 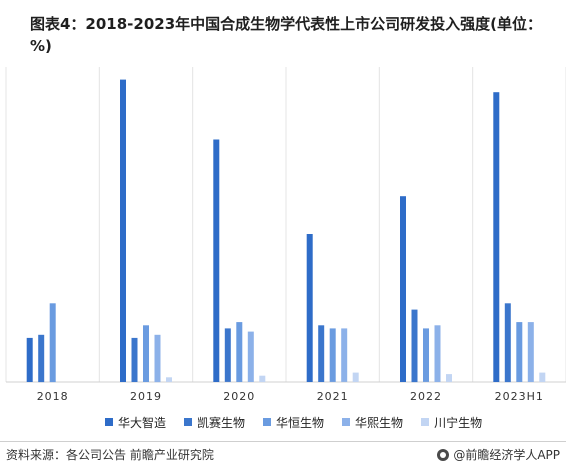 What do you see at coordinates (110, 455) in the screenshot?
I see `source-note: 资料来源：各公司公告 前瞻产业研究院` at bounding box center [110, 455].